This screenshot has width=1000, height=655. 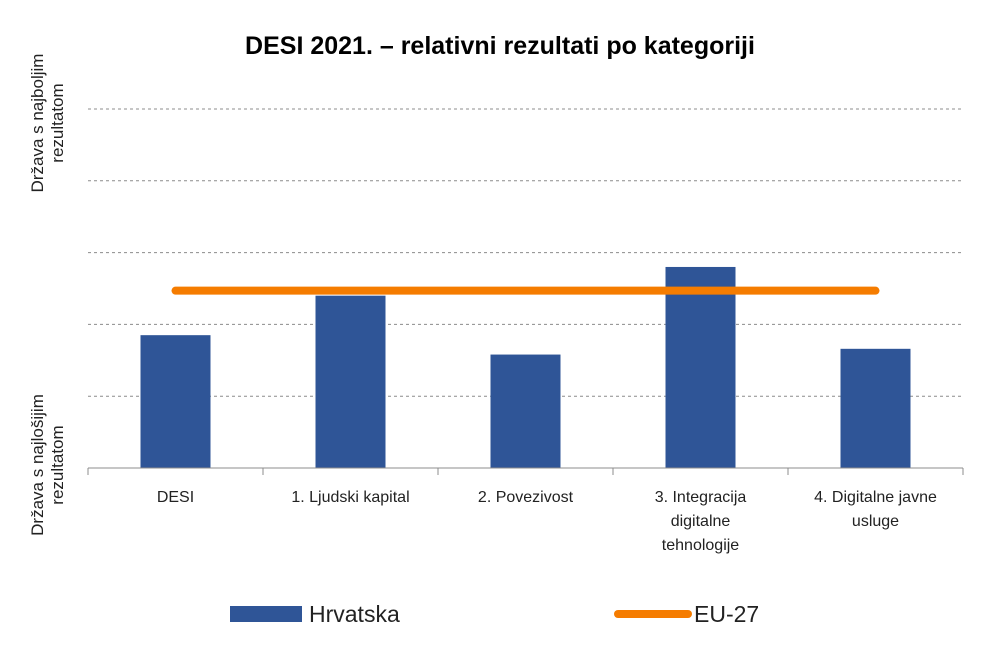 What do you see at coordinates (701, 545) in the screenshot?
I see `category-label: tehnologije` at bounding box center [701, 545].